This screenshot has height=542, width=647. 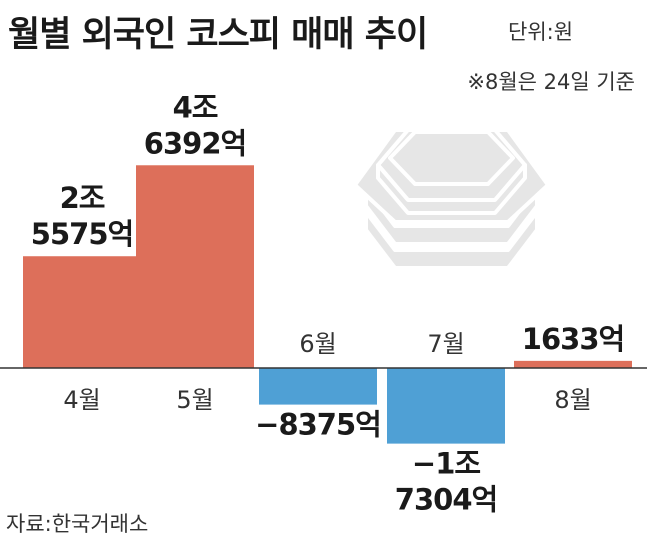 What do you see at coordinates (446, 500) in the screenshot?
I see `data-label: 7304억` at bounding box center [446, 500].